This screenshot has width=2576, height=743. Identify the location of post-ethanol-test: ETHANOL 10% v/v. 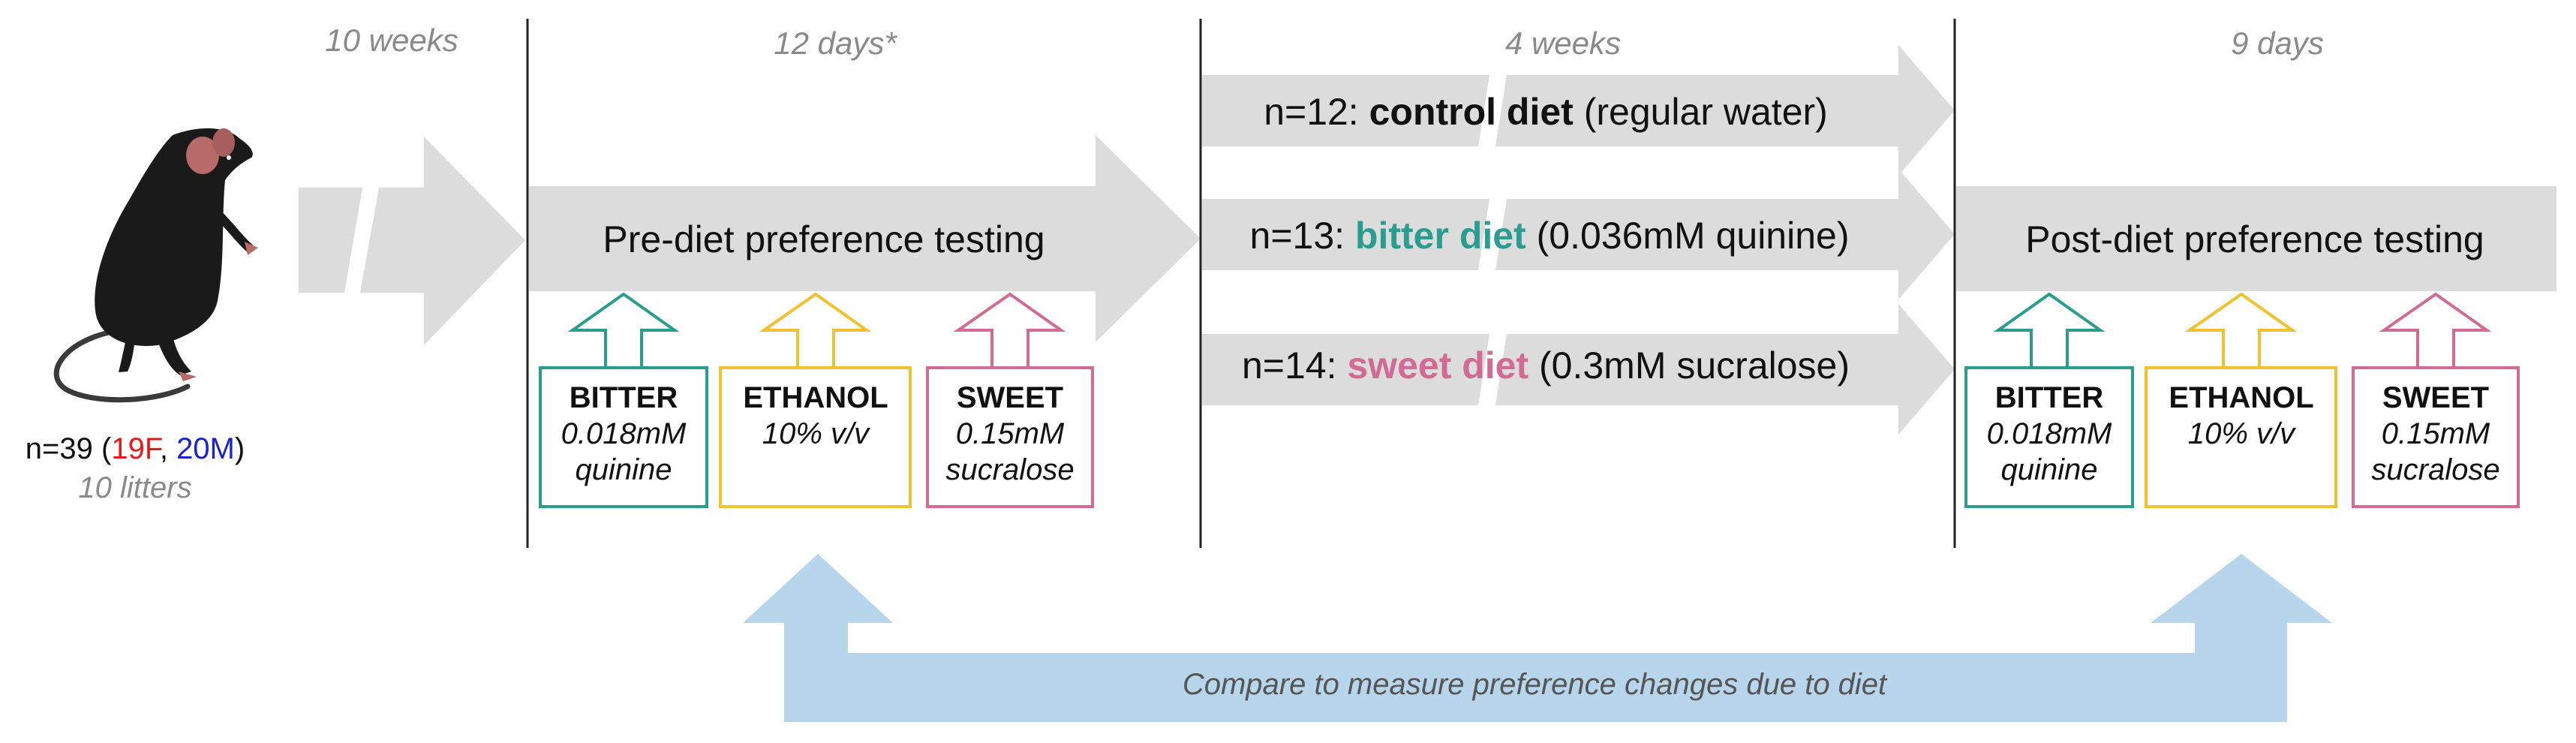
(2241, 400).